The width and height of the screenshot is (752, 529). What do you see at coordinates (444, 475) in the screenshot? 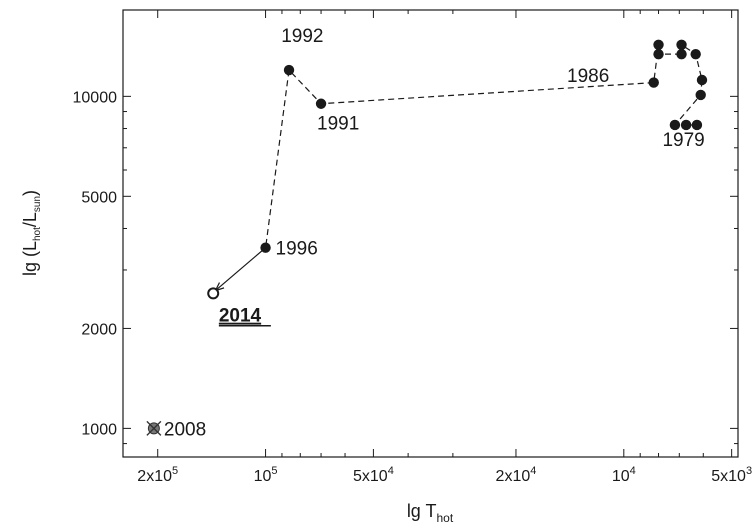
I see `x-tick-labels: 2x10⁵ 10⁵ 5x10⁴ 2x10⁴ 10⁴ 5x10³` at bounding box center [444, 475].